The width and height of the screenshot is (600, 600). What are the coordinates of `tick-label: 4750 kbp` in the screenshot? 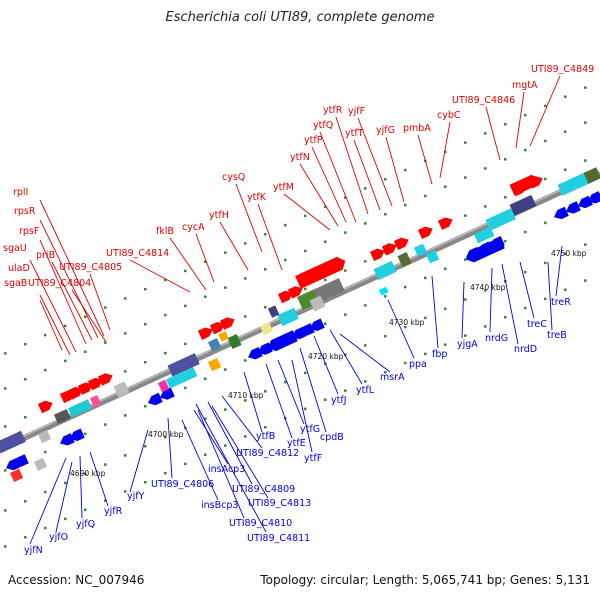 It's located at (569, 253).